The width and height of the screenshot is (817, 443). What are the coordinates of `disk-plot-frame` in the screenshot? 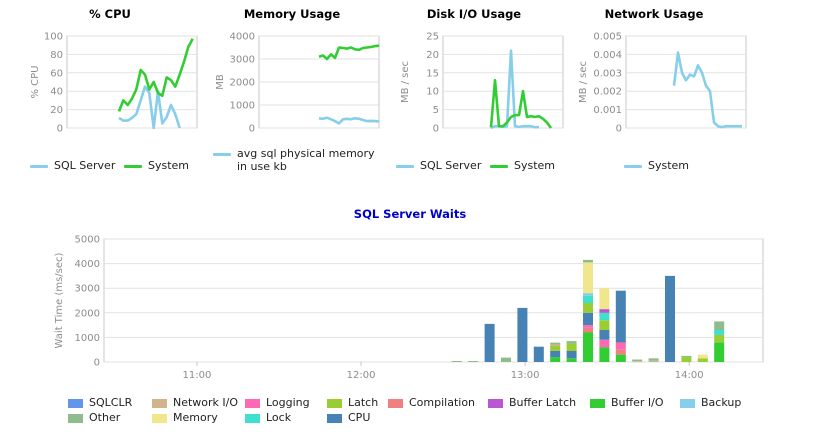 It's located at (503, 82).